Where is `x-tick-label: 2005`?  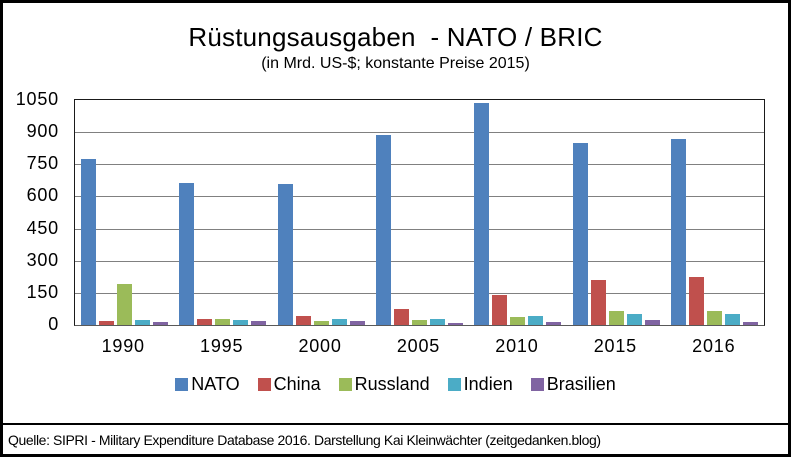
x-tick-label: 2005 is located at coordinates (418, 346).